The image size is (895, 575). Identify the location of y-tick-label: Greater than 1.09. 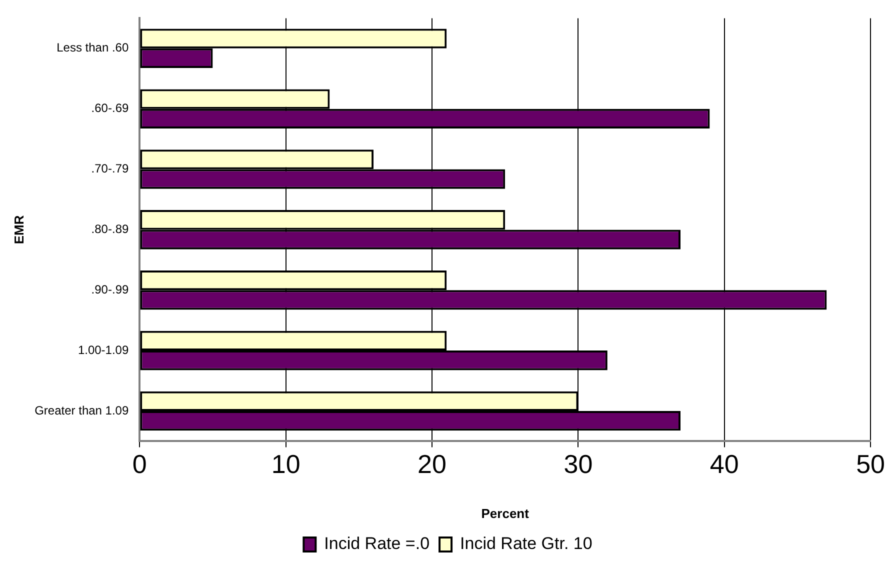
(81, 410).